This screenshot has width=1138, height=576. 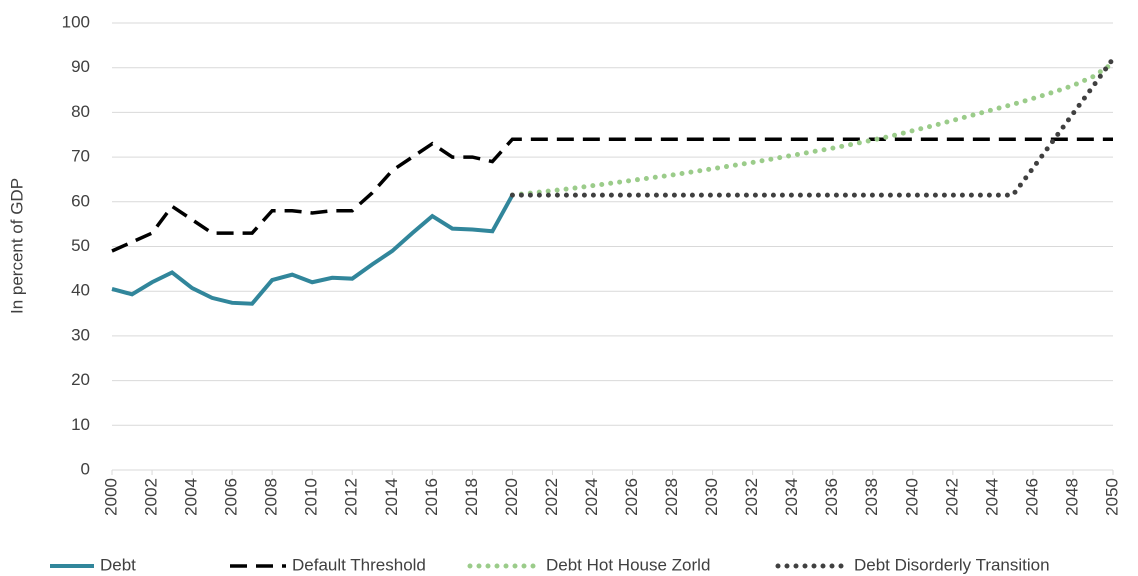 I want to click on x-tick-label: 2026, so click(x=631, y=497).